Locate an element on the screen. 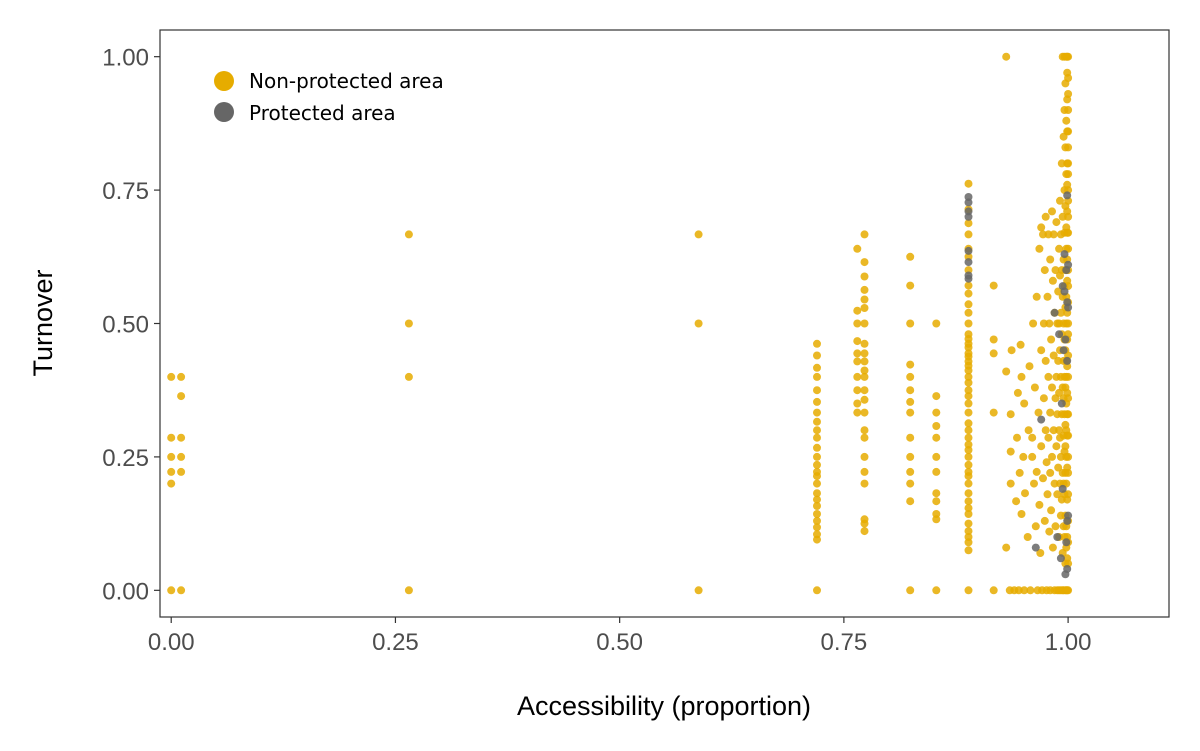 The image size is (1200, 751). x-tick-label: 0.25 is located at coordinates (395, 642).